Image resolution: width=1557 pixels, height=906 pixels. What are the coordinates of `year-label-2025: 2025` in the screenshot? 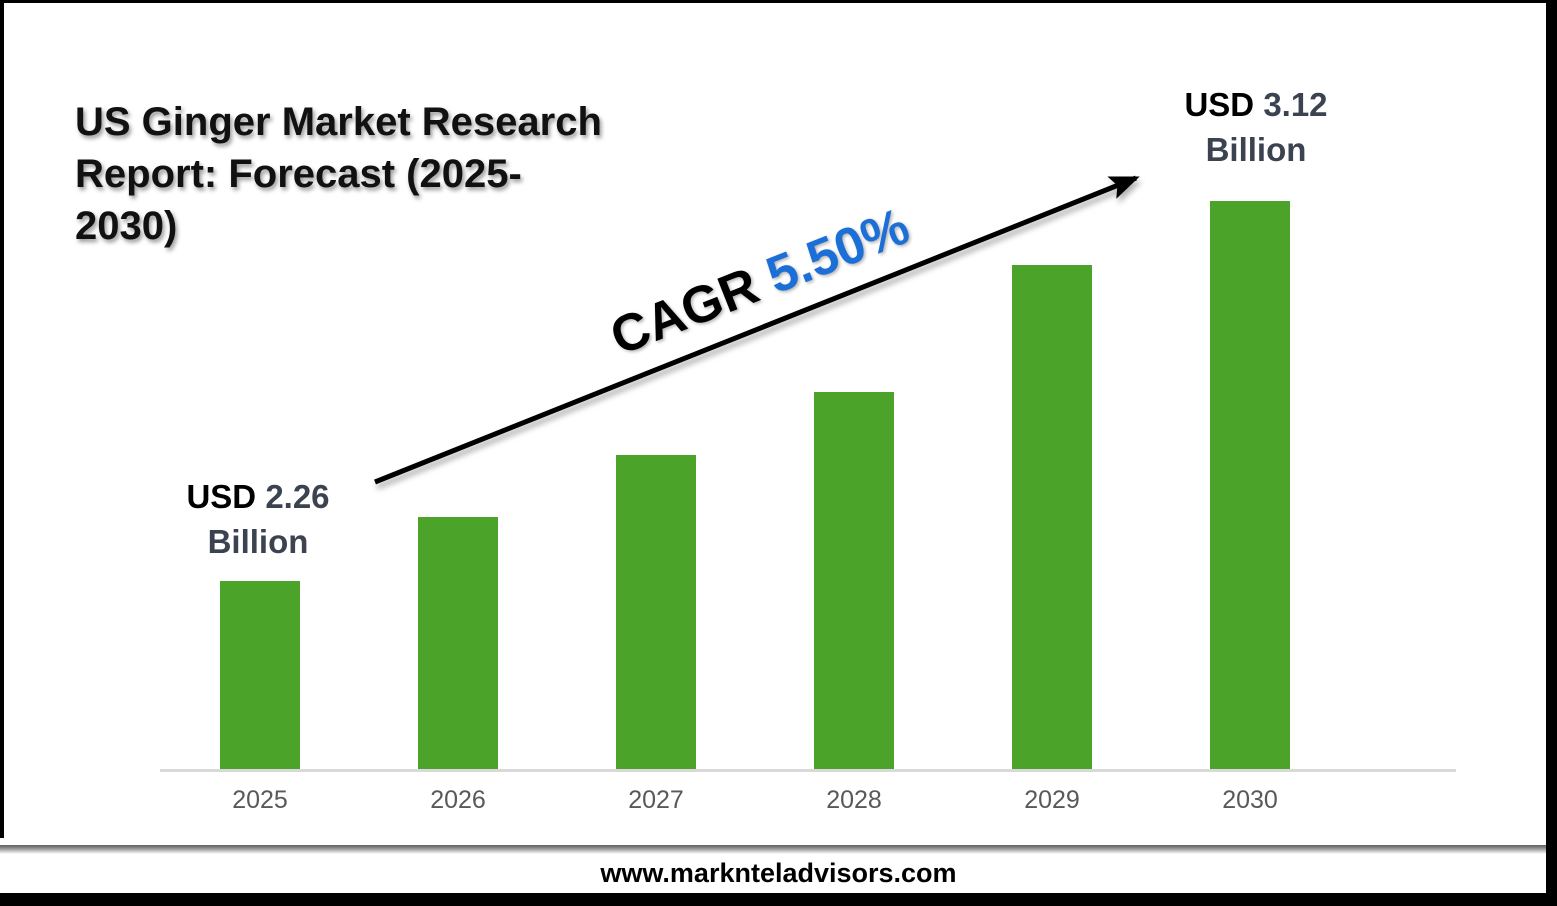 It's located at (260, 800).